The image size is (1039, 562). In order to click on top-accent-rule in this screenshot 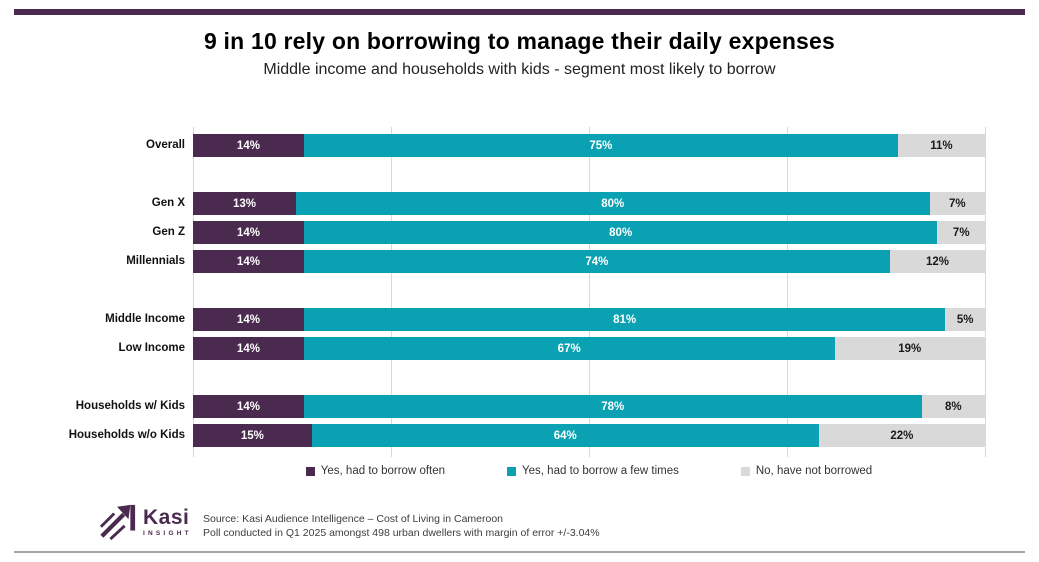, I will do `click(519, 12)`.